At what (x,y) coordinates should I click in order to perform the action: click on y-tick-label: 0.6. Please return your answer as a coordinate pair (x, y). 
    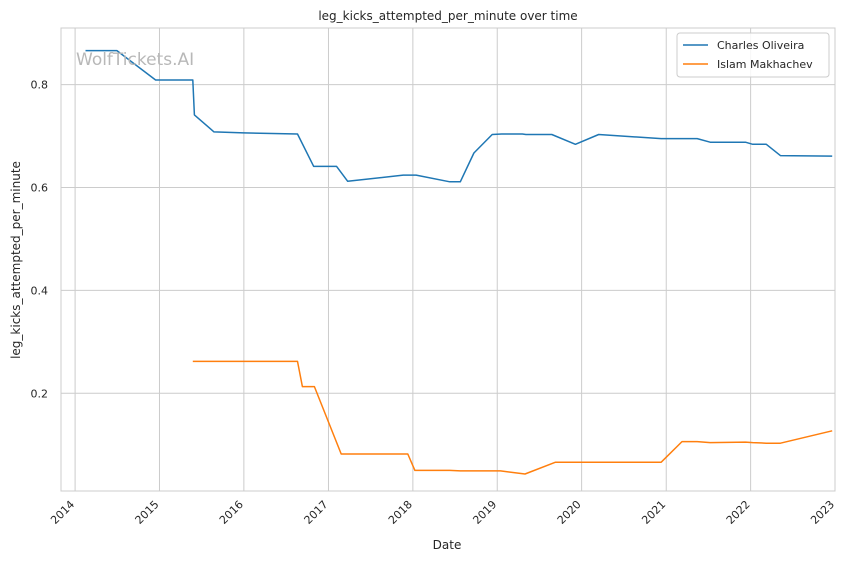
    Looking at the image, I should click on (40, 187).